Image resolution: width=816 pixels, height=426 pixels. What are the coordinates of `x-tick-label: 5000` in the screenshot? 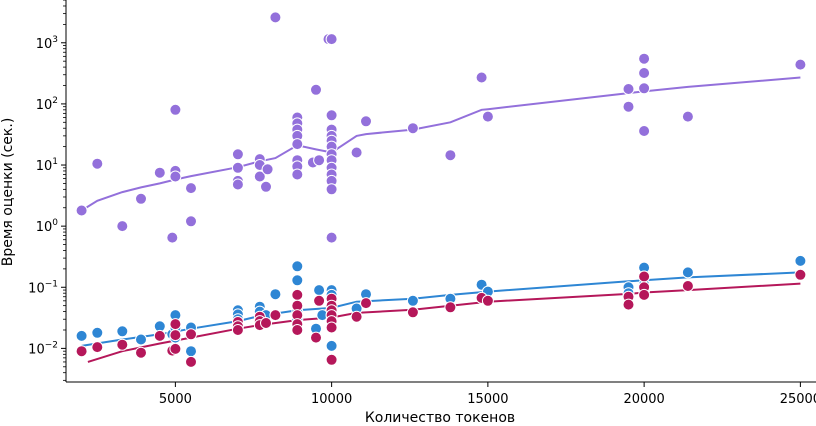 It's located at (175, 399).